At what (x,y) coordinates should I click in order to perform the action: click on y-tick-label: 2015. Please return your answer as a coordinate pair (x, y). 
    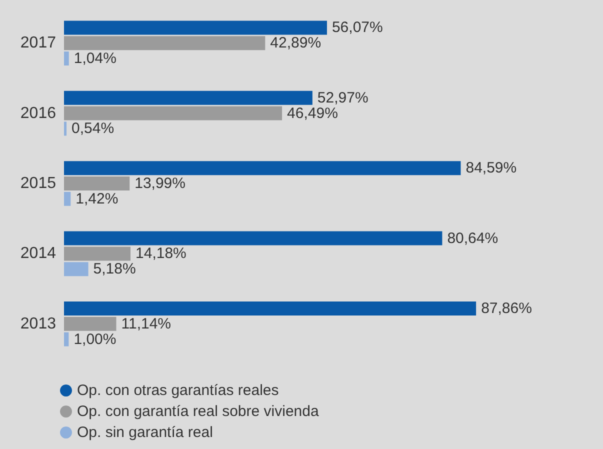
    Looking at the image, I should click on (38, 183).